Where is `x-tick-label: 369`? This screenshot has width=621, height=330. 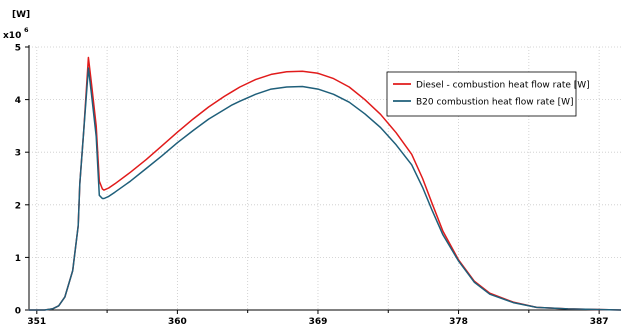 x-tick-label: 369 is located at coordinates (318, 321).